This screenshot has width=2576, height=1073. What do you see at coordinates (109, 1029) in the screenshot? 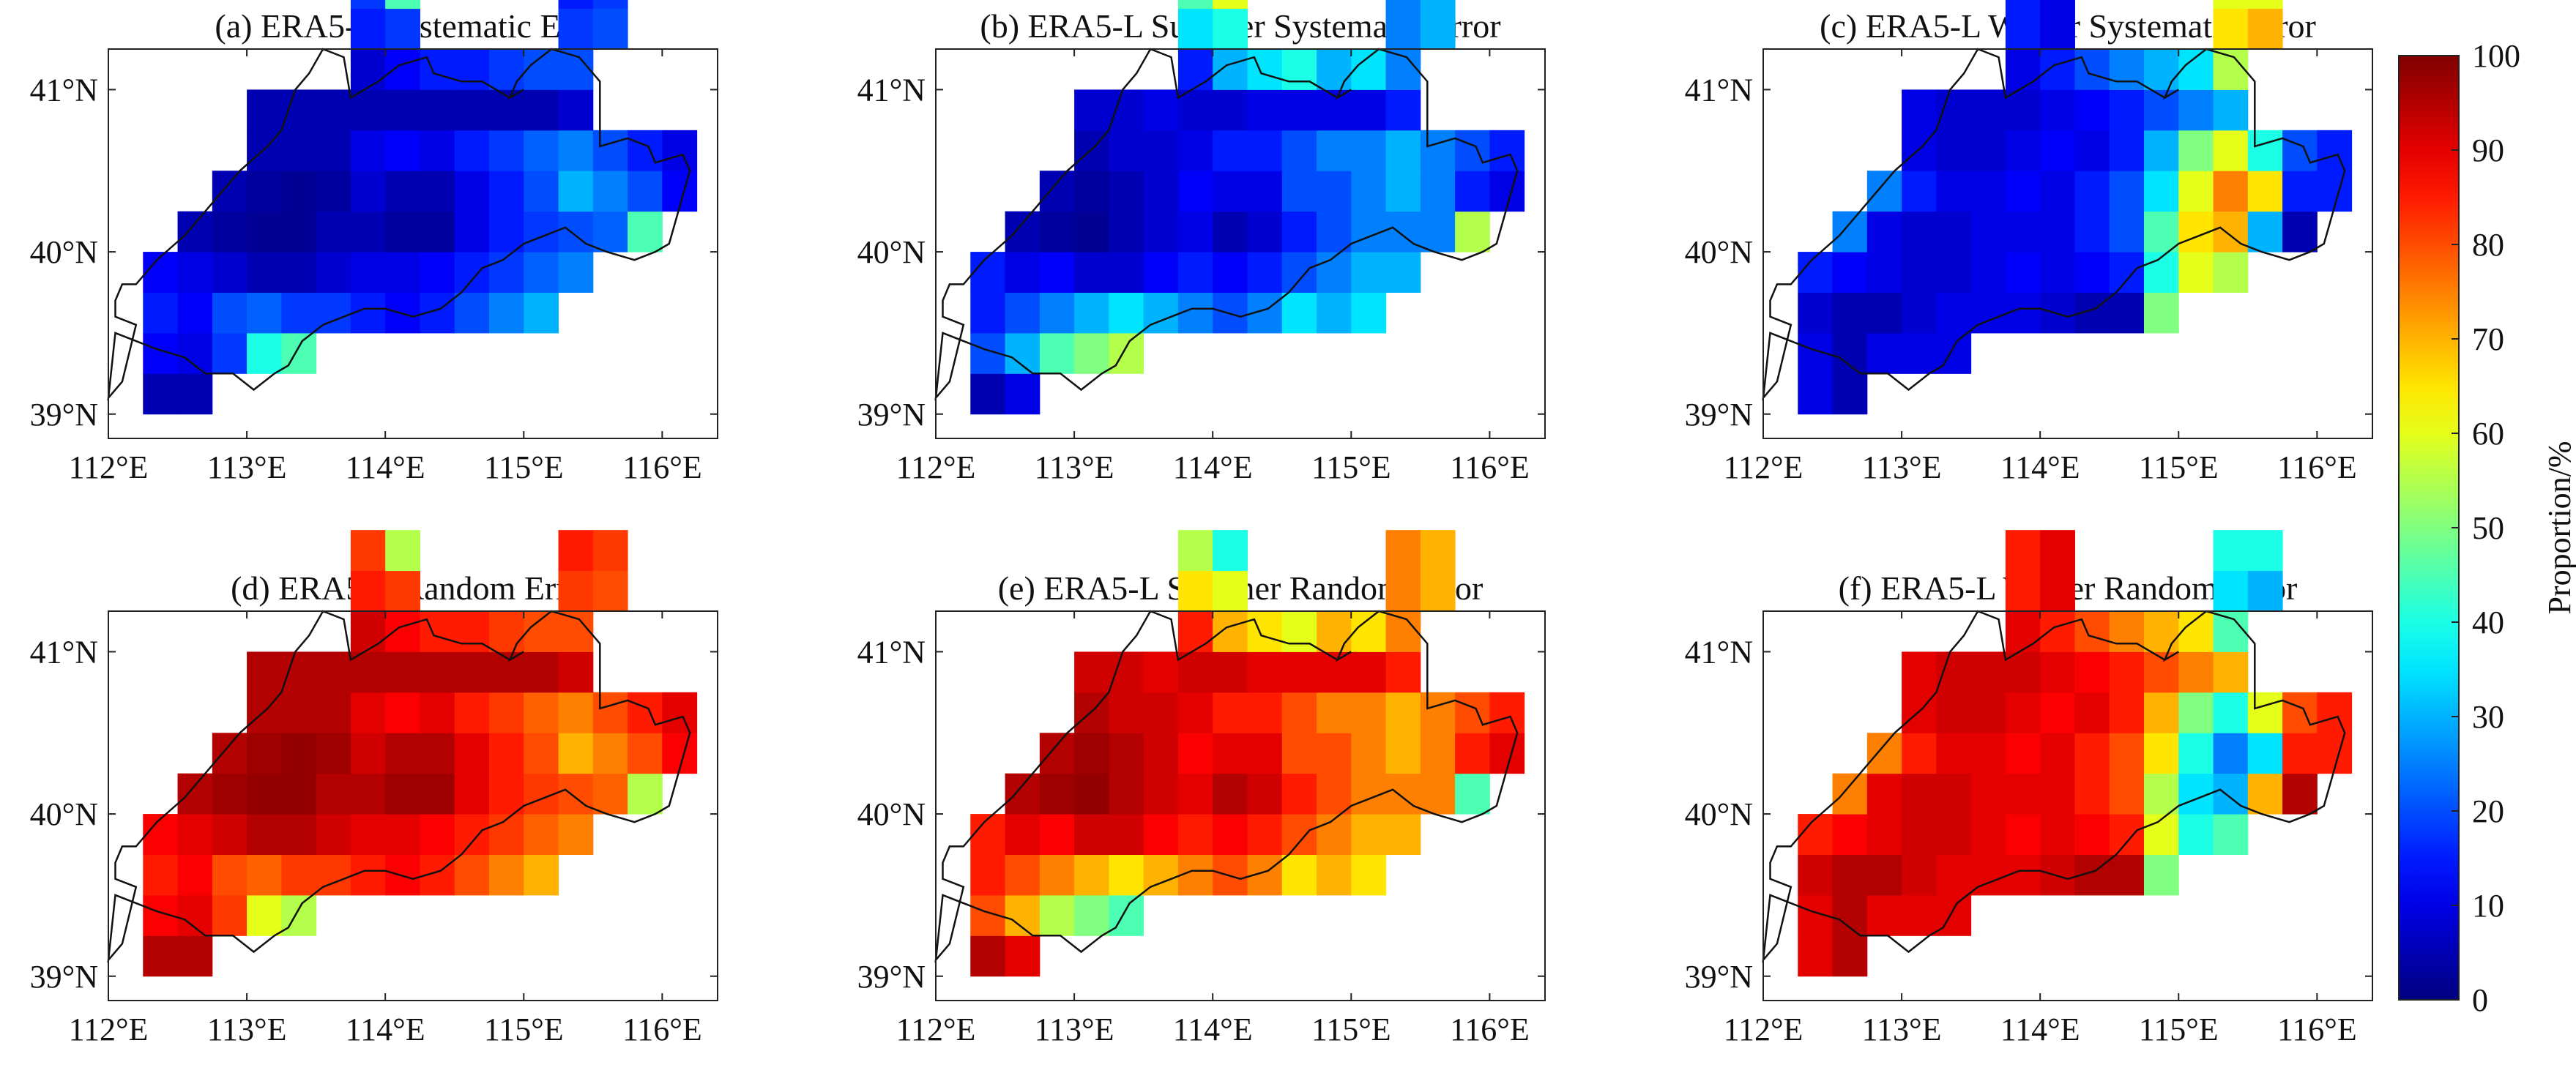
I see `x-tick-label: 112°E` at bounding box center [109, 1029].